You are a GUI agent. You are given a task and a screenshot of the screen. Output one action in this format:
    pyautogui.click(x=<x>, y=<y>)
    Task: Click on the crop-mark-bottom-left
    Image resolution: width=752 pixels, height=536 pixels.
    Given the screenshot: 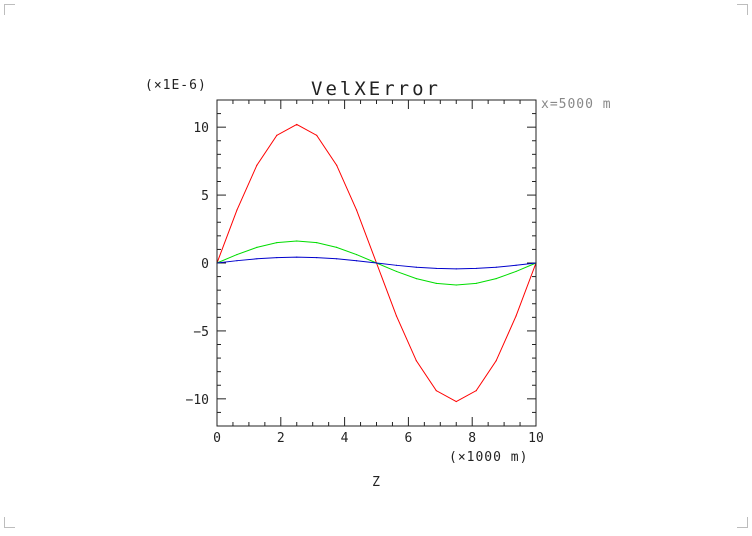 What is the action you would take?
    pyautogui.click(x=9, y=522)
    